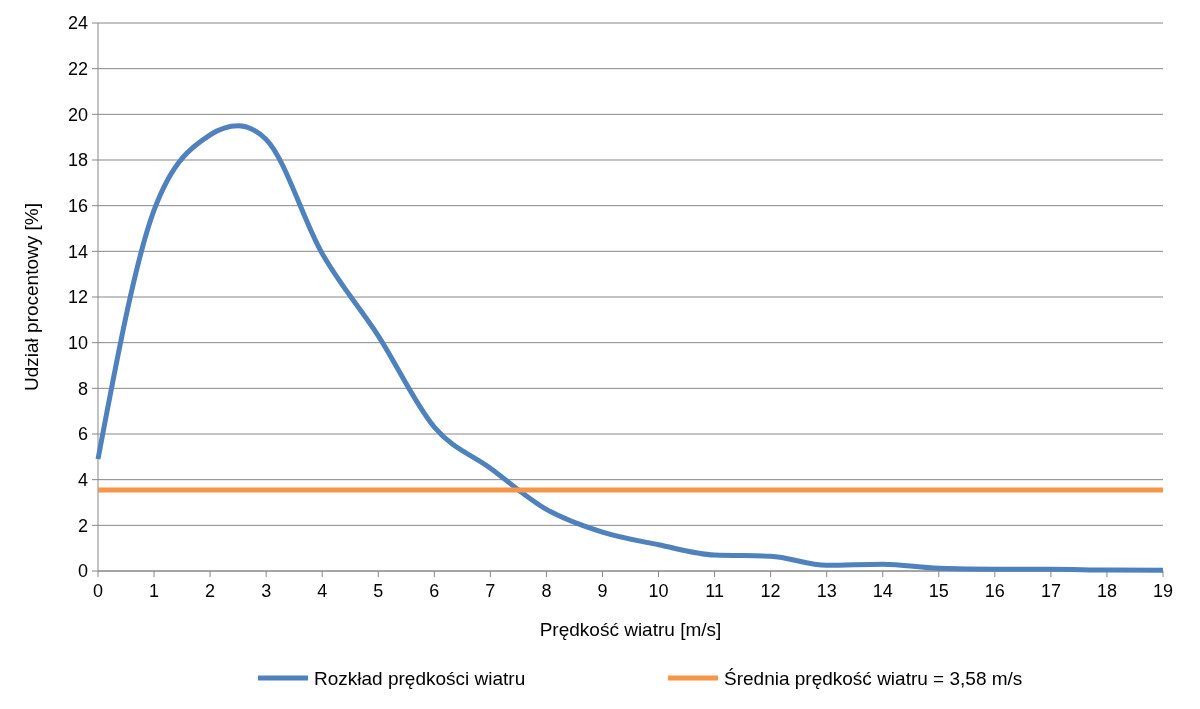  What do you see at coordinates (490, 591) in the screenshot?
I see `x-tick-label: 7` at bounding box center [490, 591].